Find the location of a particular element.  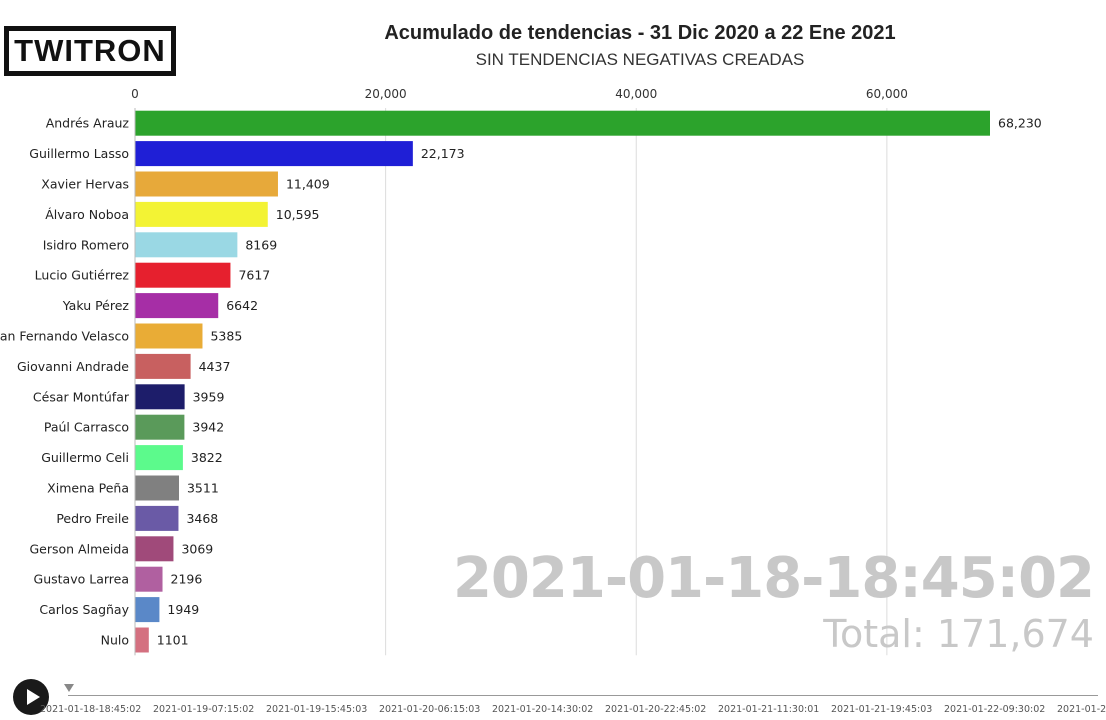

value-label: 3069 is located at coordinates (197, 548).